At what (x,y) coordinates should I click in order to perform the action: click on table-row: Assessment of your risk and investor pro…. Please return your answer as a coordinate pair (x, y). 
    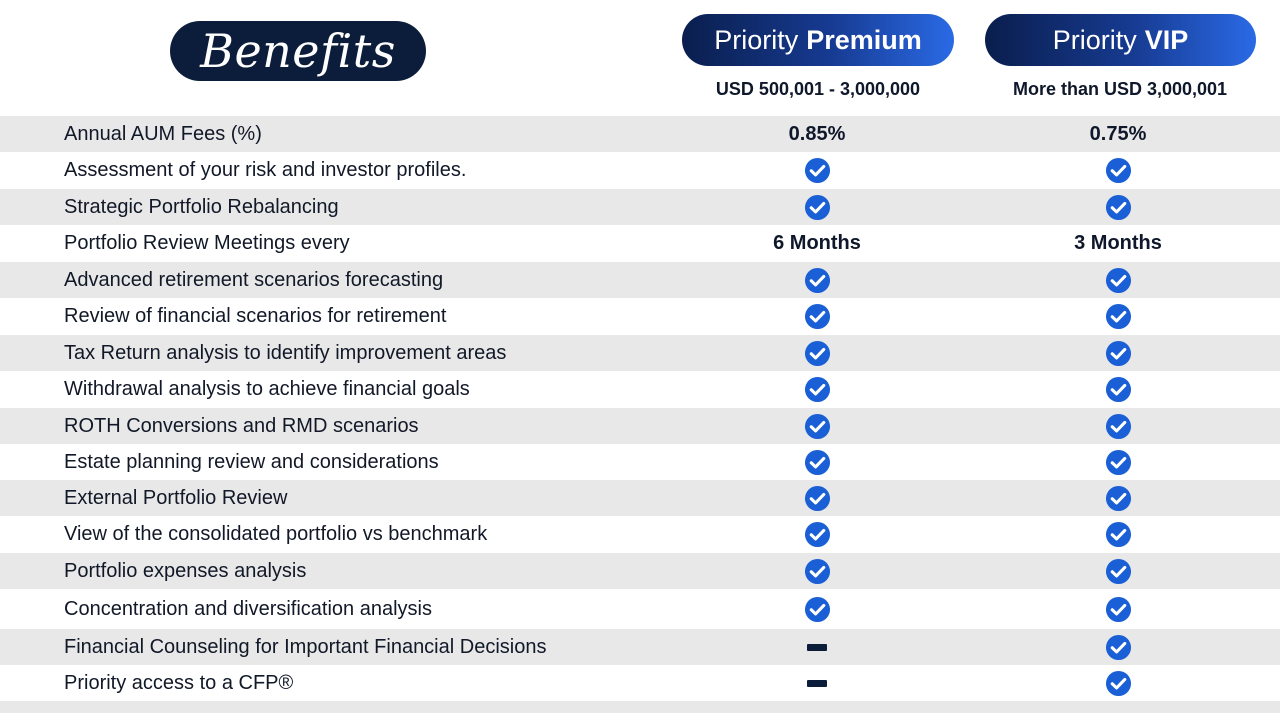
    Looking at the image, I should click on (640, 170).